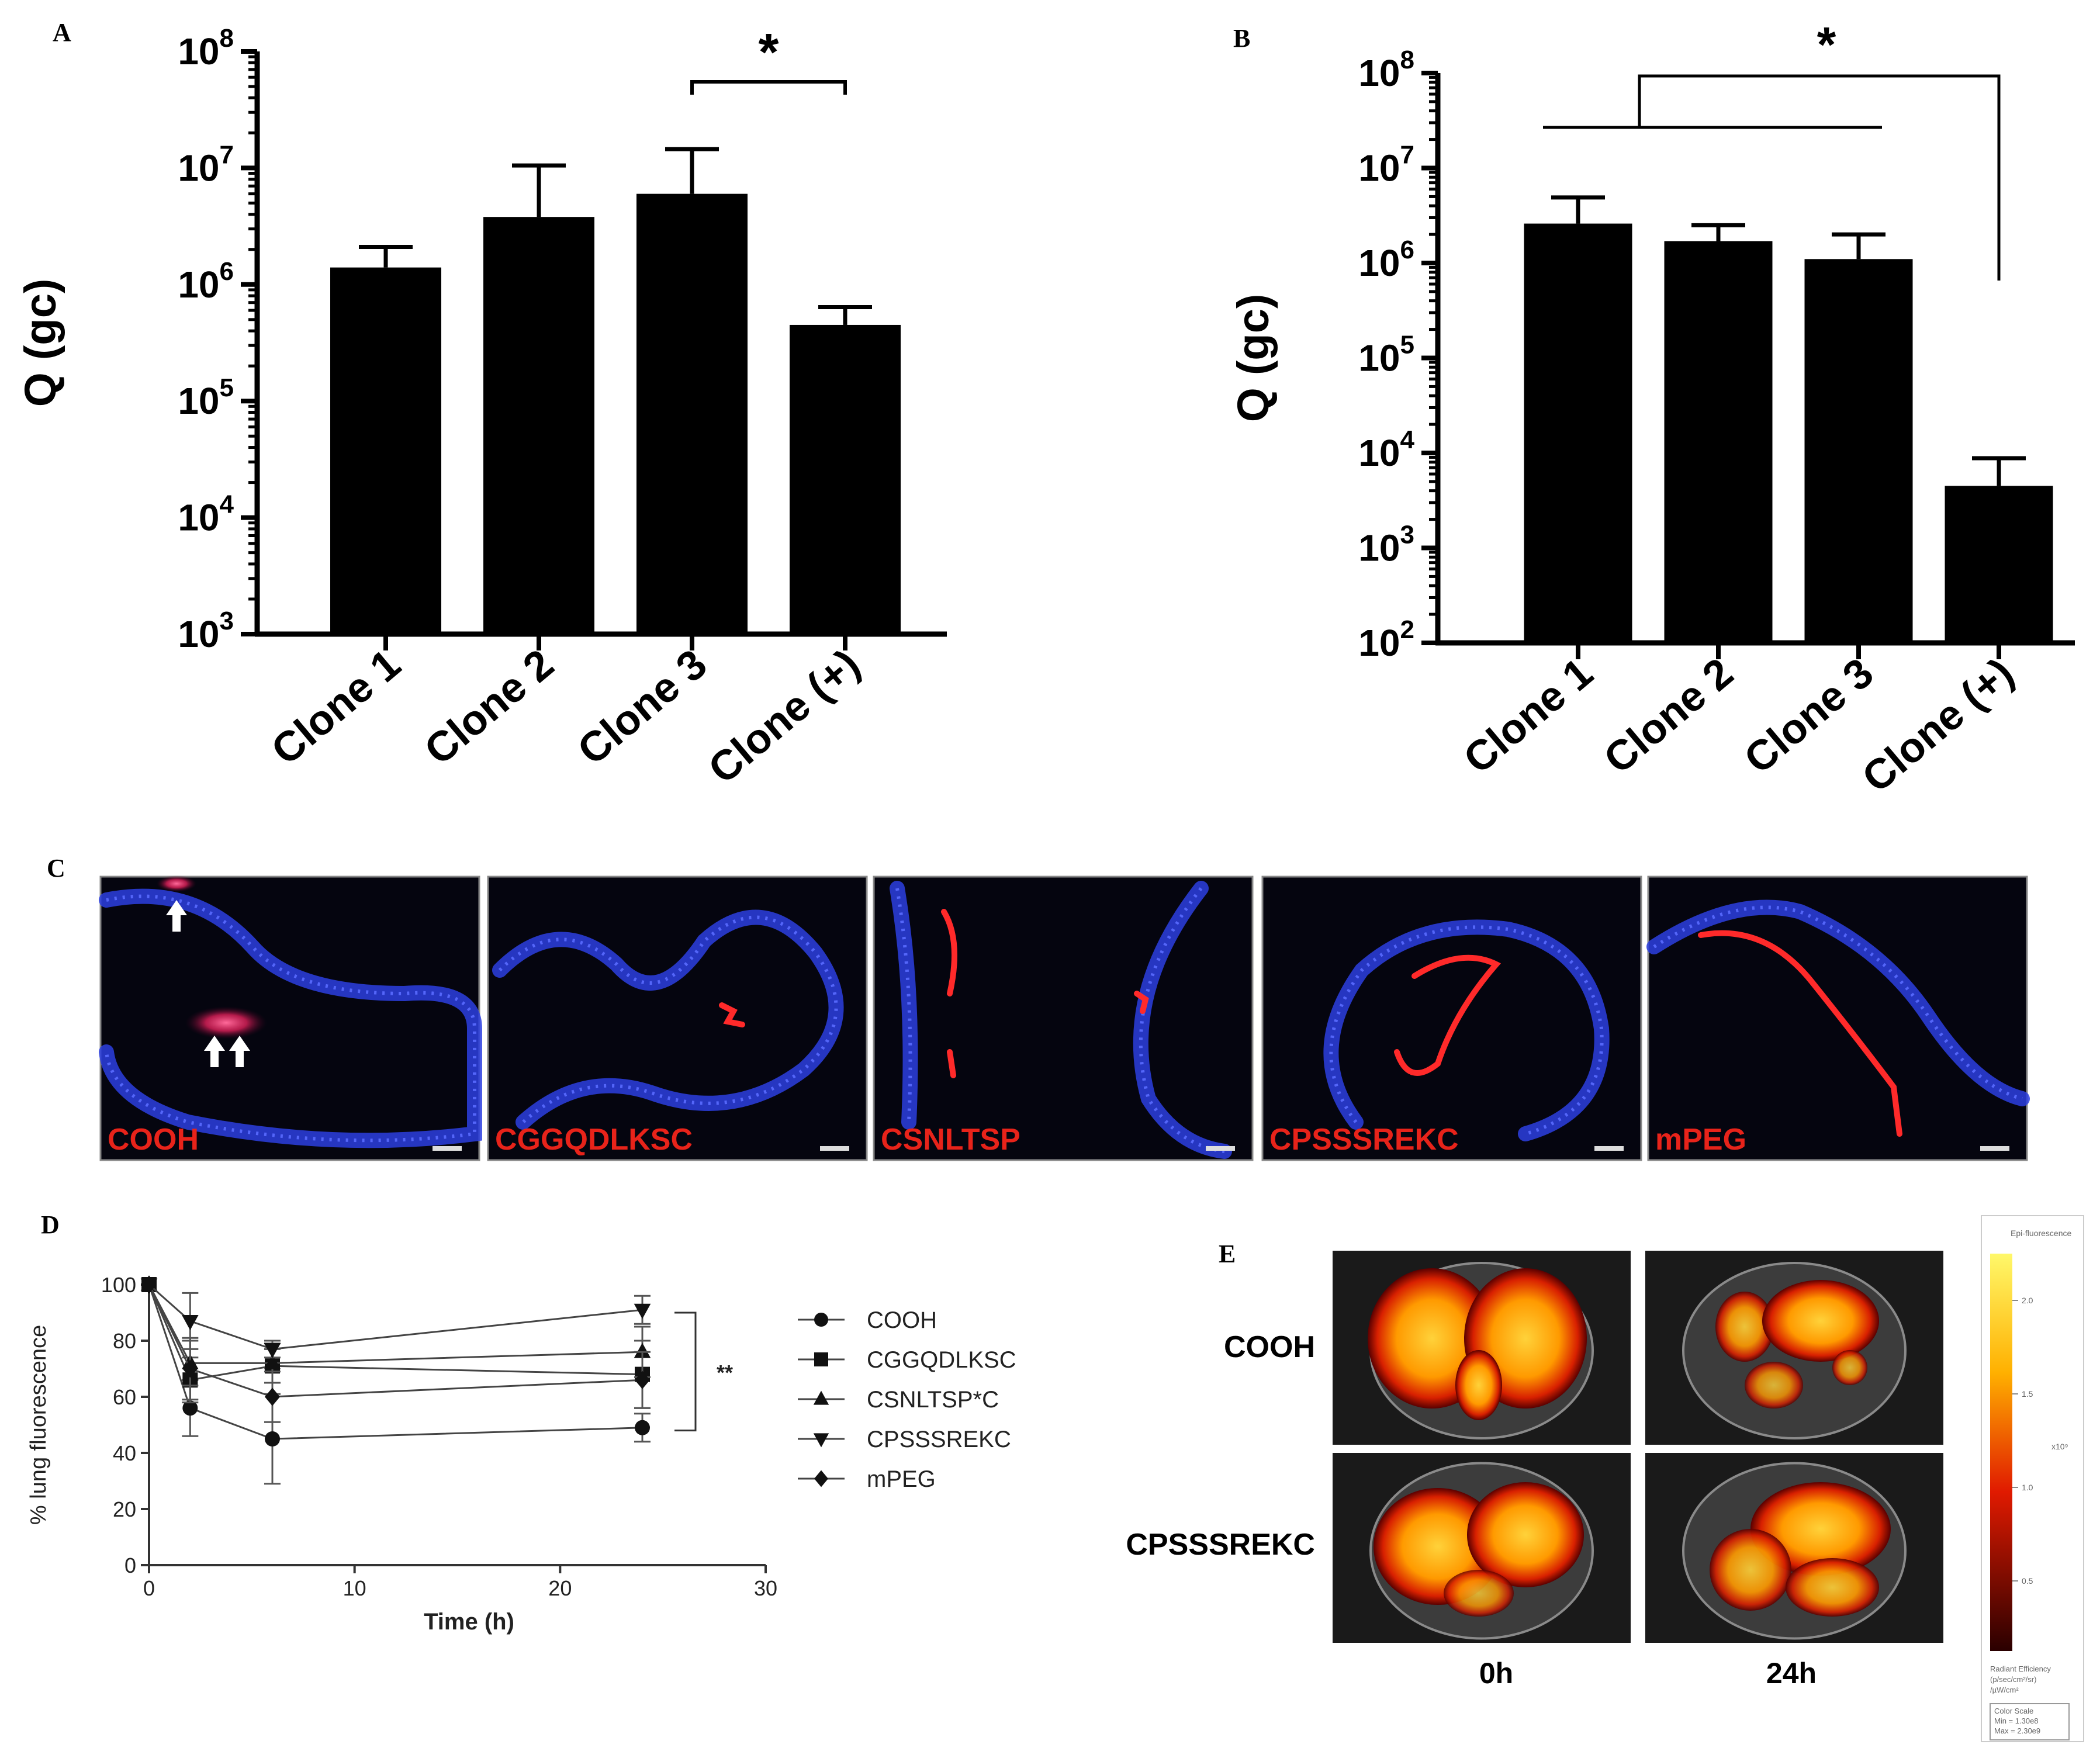 This screenshot has width=2100, height=1758. Describe the element at coordinates (56, 868) in the screenshot. I see `panel-label-c: C` at that location.